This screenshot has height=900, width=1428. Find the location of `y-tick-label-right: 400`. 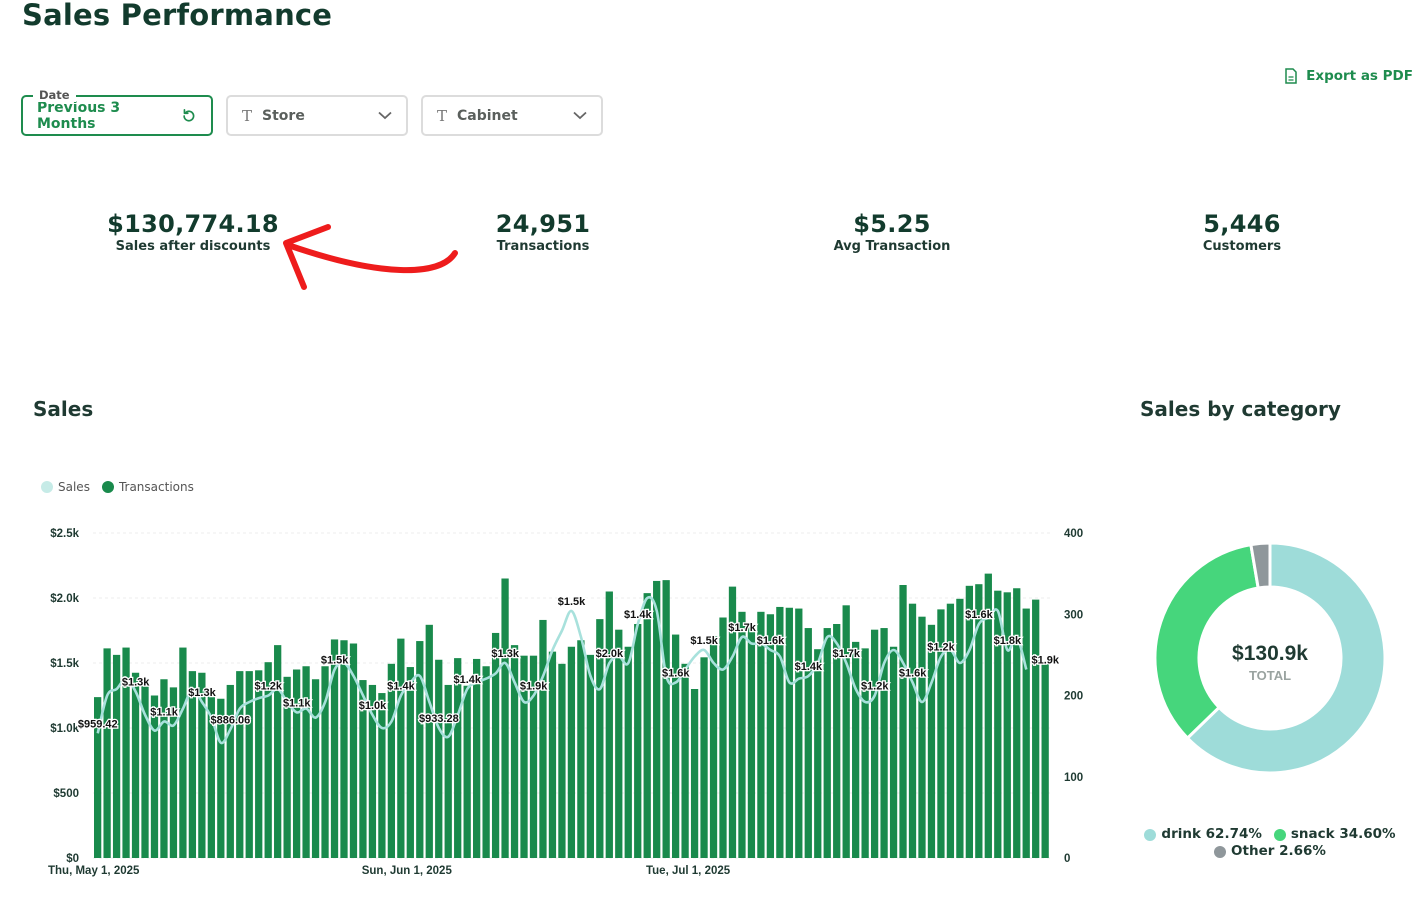

y-tick-label-right: 400 is located at coordinates (1073, 534).